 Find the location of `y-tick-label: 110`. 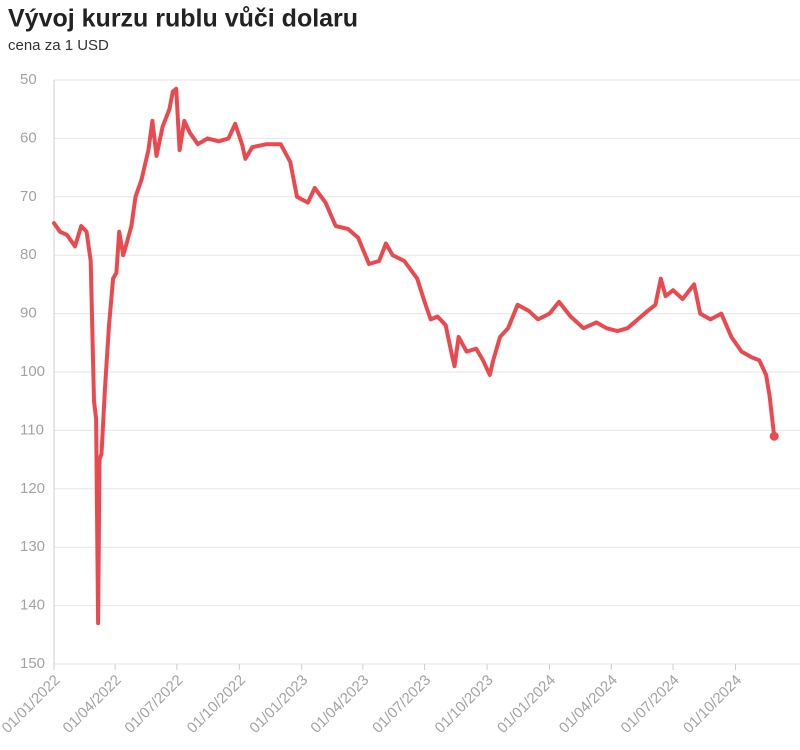

y-tick-label: 110 is located at coordinates (32, 429).